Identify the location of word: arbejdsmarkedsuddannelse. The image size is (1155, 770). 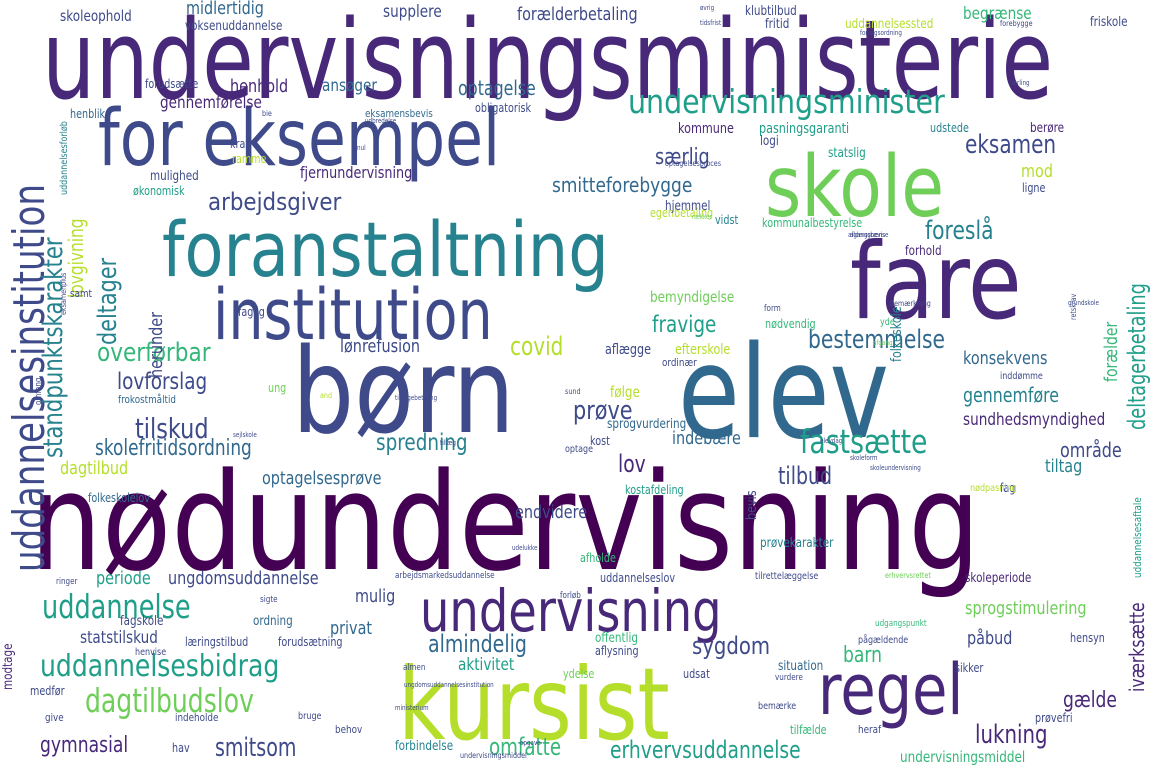
(445, 576).